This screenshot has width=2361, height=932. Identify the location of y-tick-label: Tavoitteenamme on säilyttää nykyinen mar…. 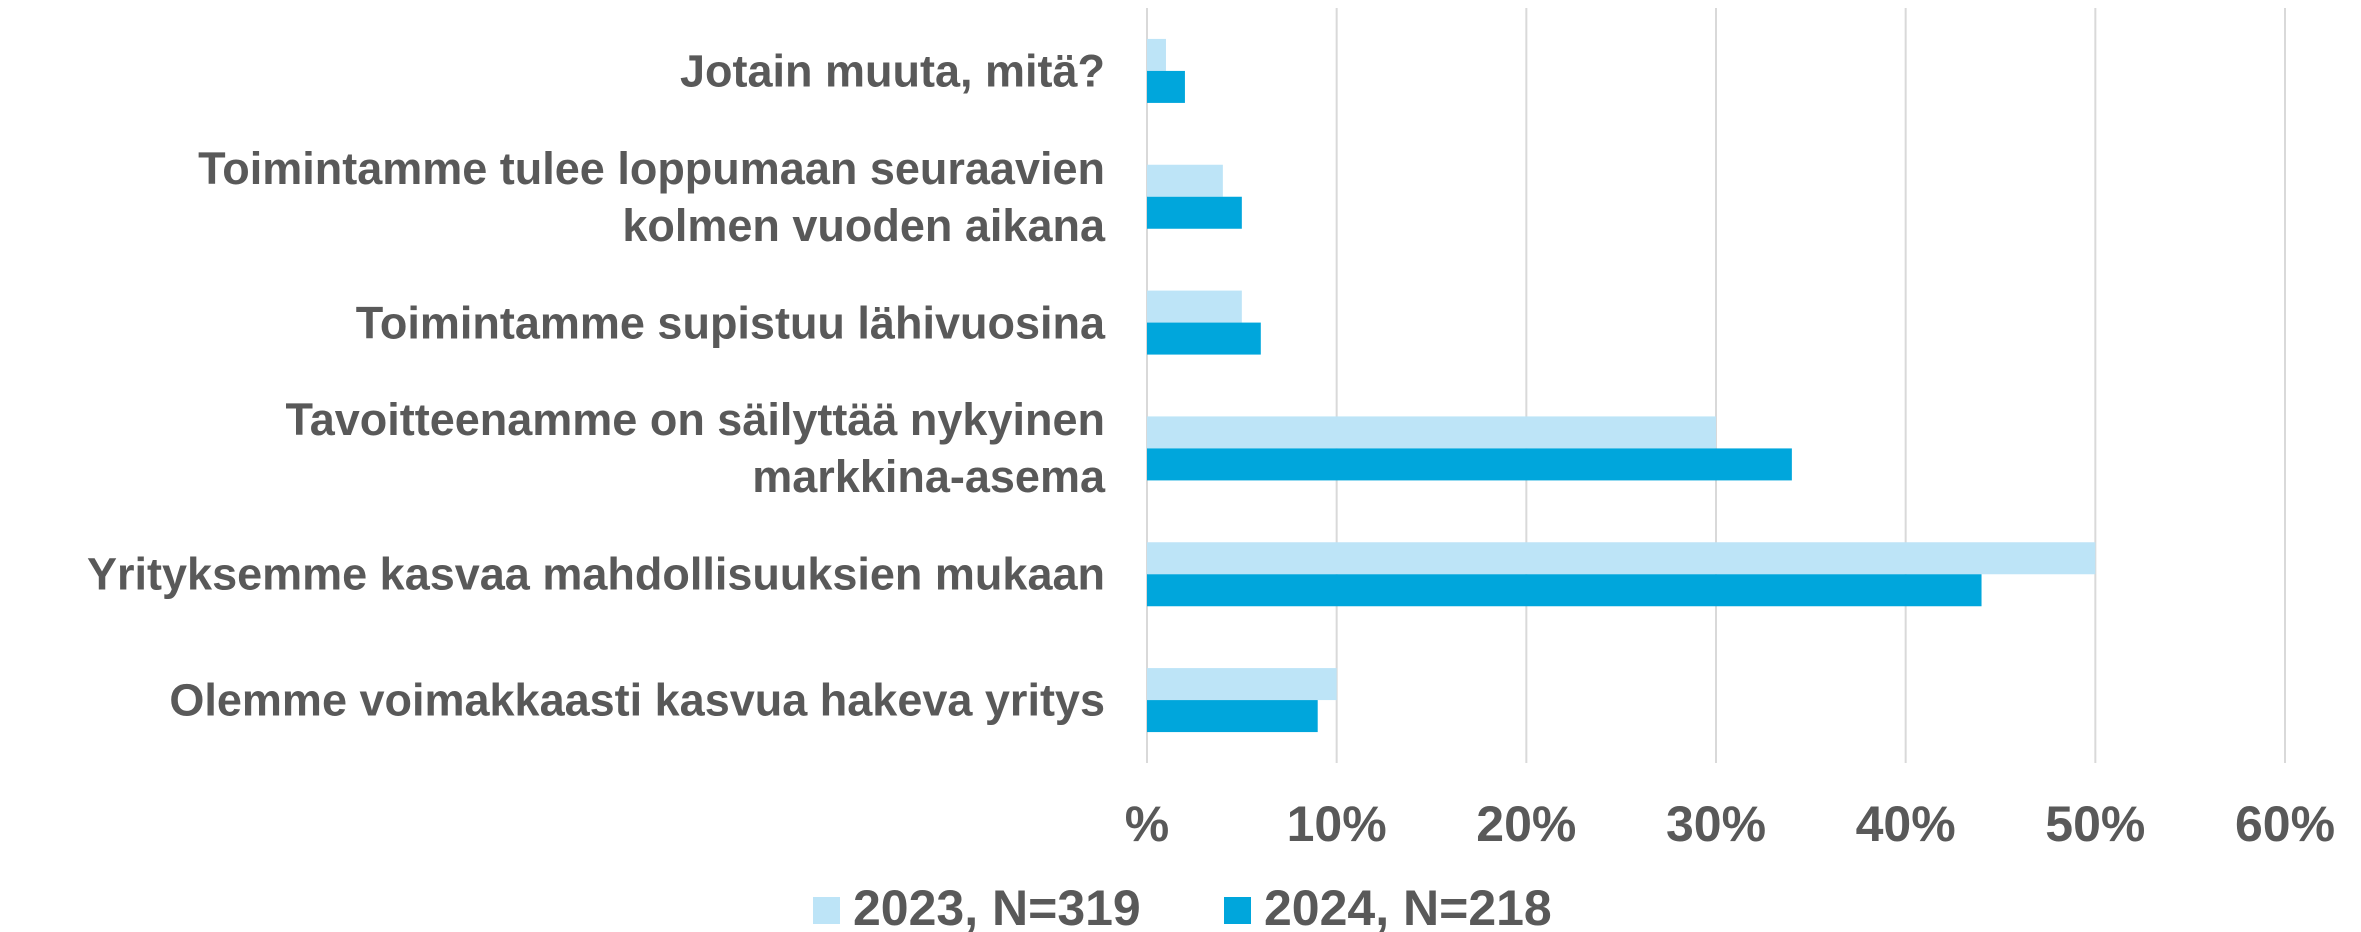
(695, 448).